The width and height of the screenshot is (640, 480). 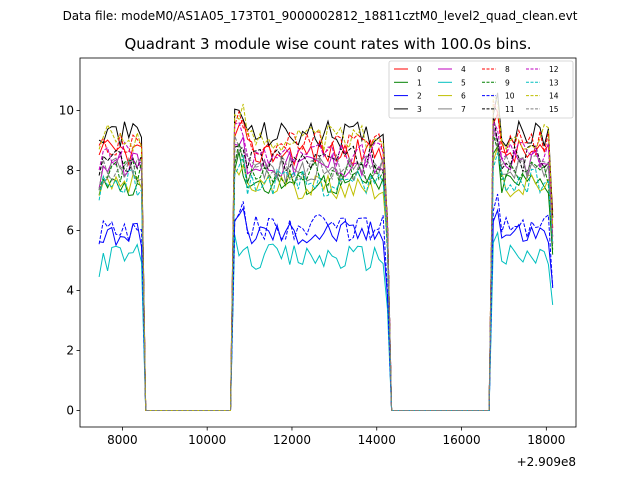 What do you see at coordinates (419, 109) in the screenshot?
I see `legend-label-3: 3` at bounding box center [419, 109].